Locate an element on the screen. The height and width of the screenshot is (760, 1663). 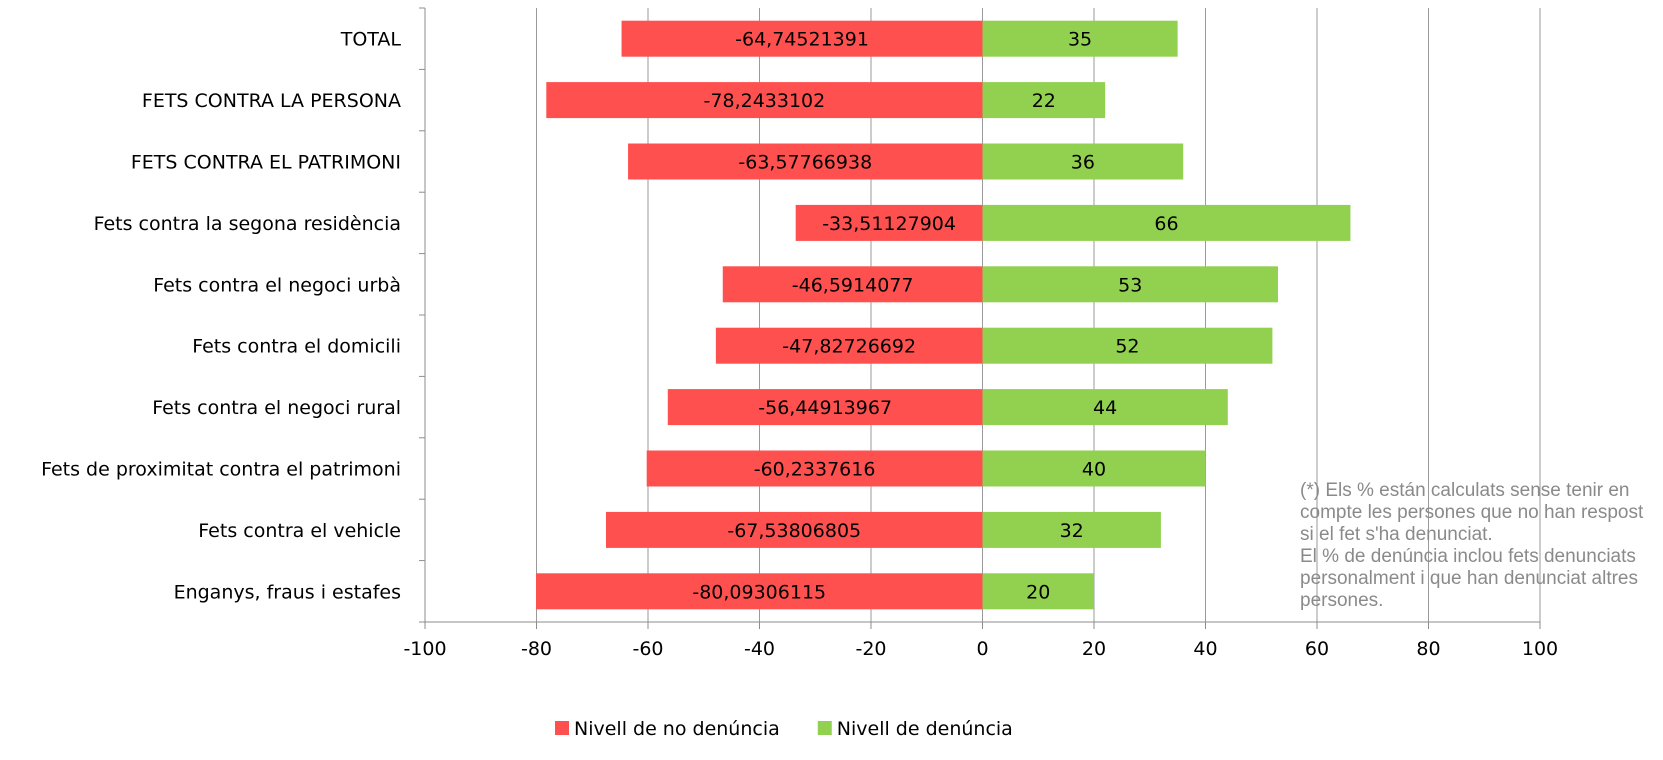
category-label: FETS CONTRA LA PERSONA is located at coordinates (271, 101).